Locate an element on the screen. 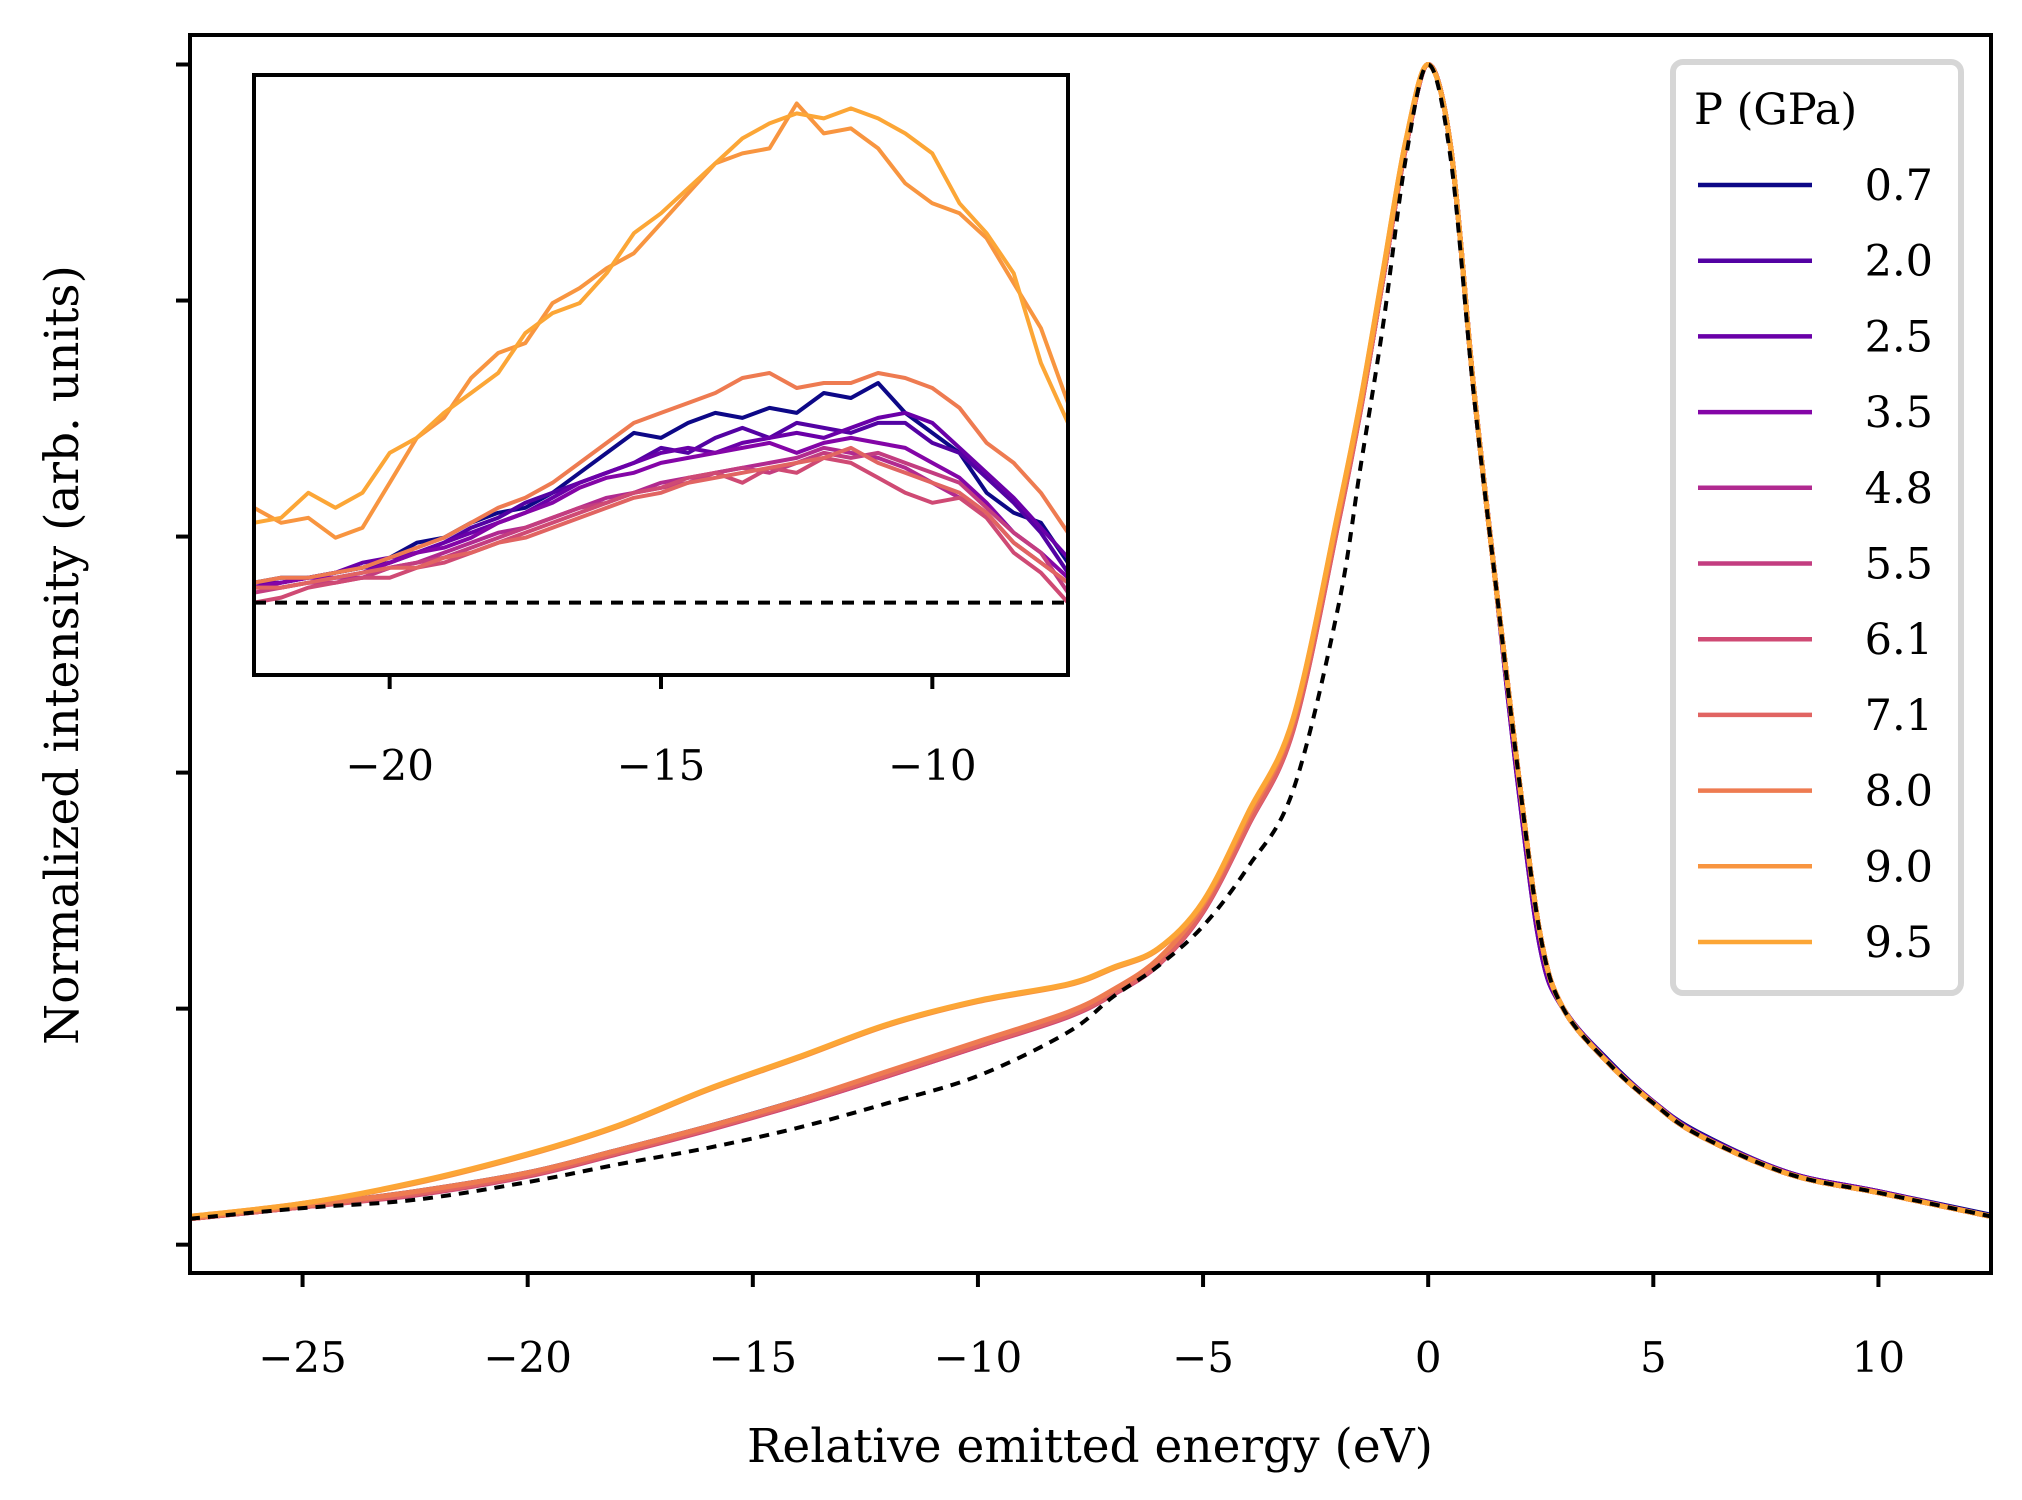 Image resolution: width=2022 pixels, height=1500 pixels. legend: P (GPa)0.7 2.0 2.5 3.5 4.8 5.5 6.1 7.1 8.0 9.0 9.5 is located at coordinates (1817, 527).